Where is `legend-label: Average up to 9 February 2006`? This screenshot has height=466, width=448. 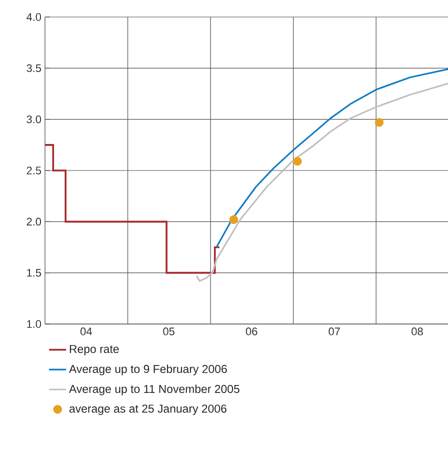 legend-label: Average up to 9 February 2006 is located at coordinates (148, 370).